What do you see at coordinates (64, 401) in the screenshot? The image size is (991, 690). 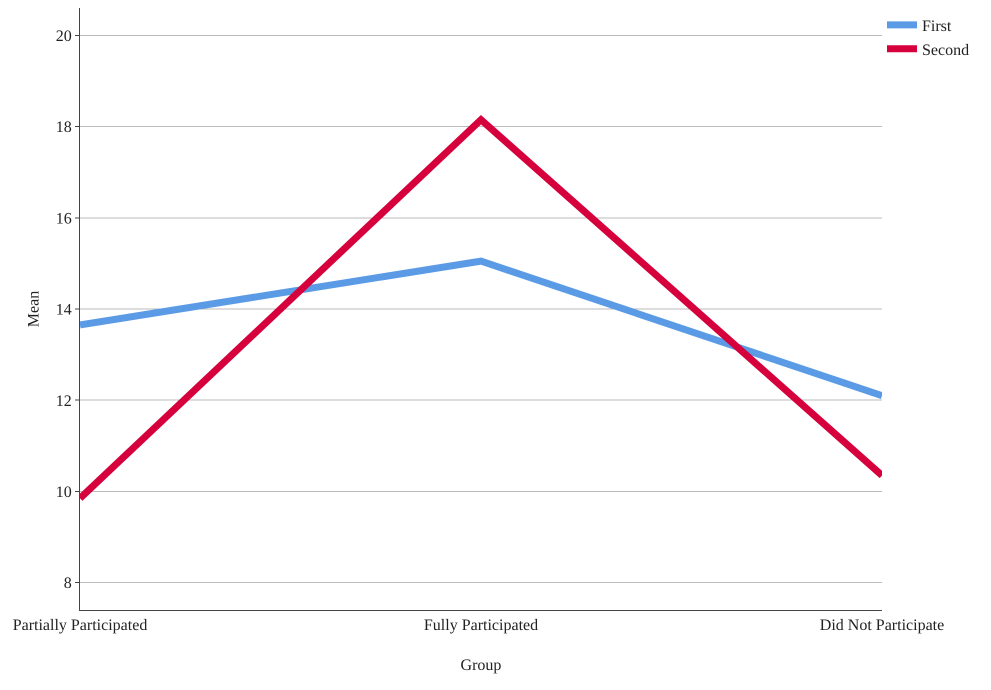 I see `y-tick-label: 12` at bounding box center [64, 401].